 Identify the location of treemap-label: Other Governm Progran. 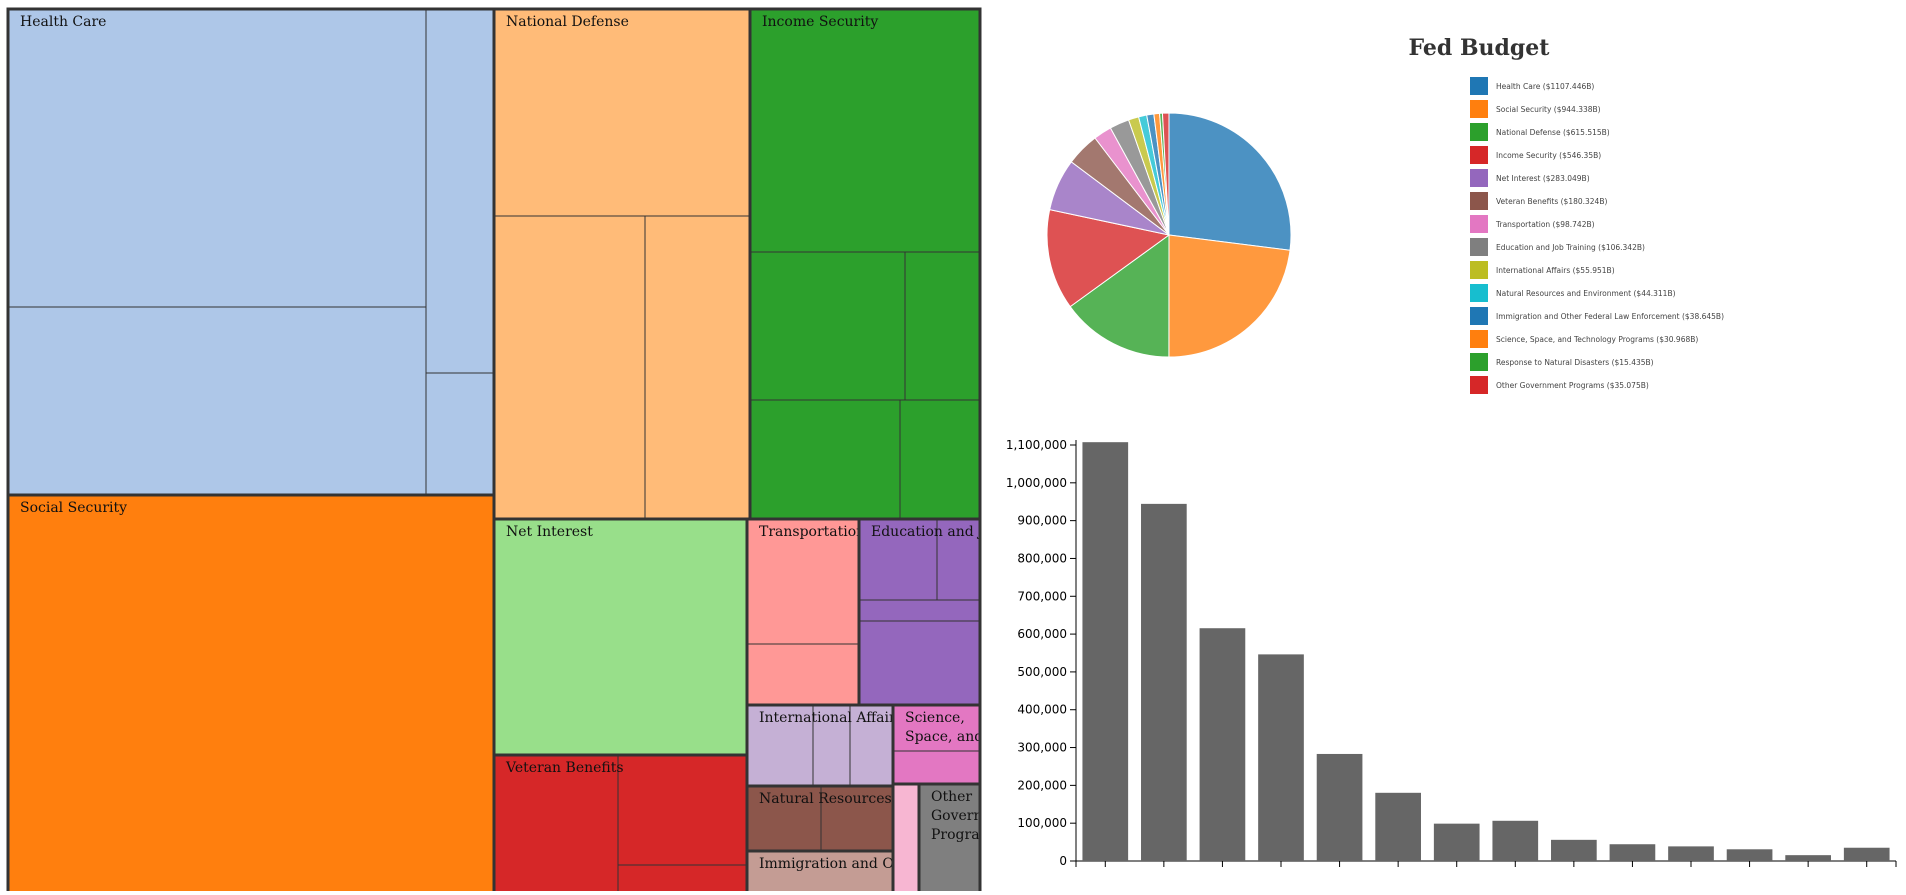
(963, 816).